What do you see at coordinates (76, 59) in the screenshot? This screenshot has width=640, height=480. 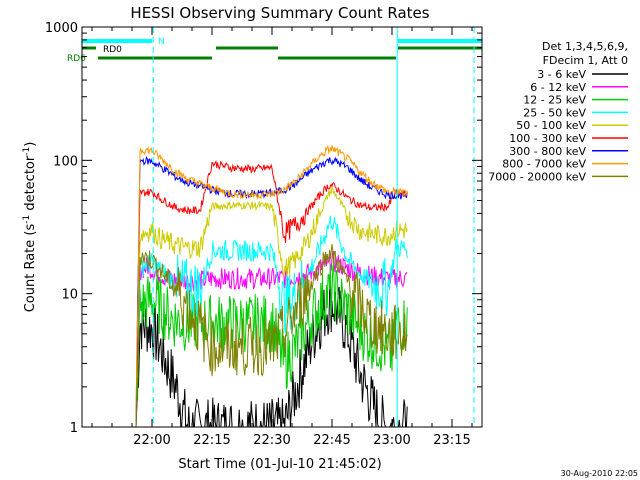 I see `rd6-flag-label: RD6` at bounding box center [76, 59].